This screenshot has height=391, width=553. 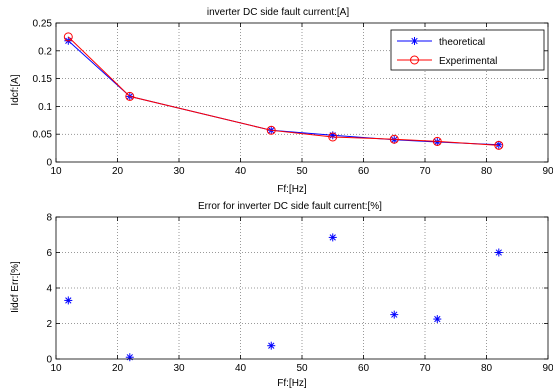 I want to click on y-axis-title: Idcf:[A], so click(x=15, y=89).